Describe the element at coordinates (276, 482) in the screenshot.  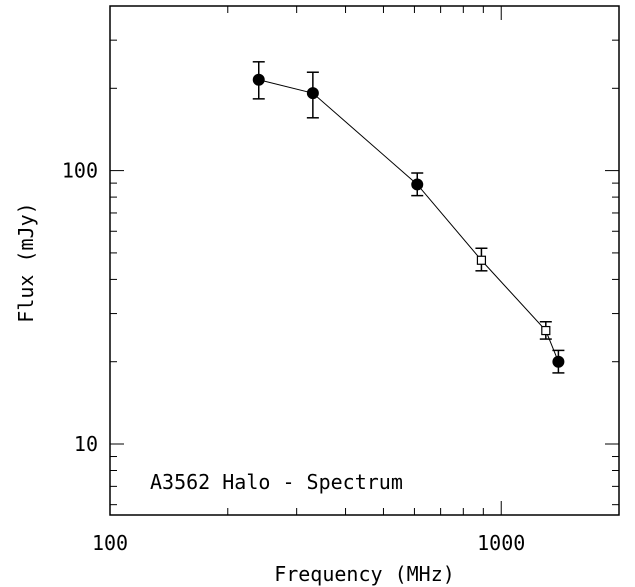
I see `chart-annotation: A3562 Halo - Spectrum` at that location.